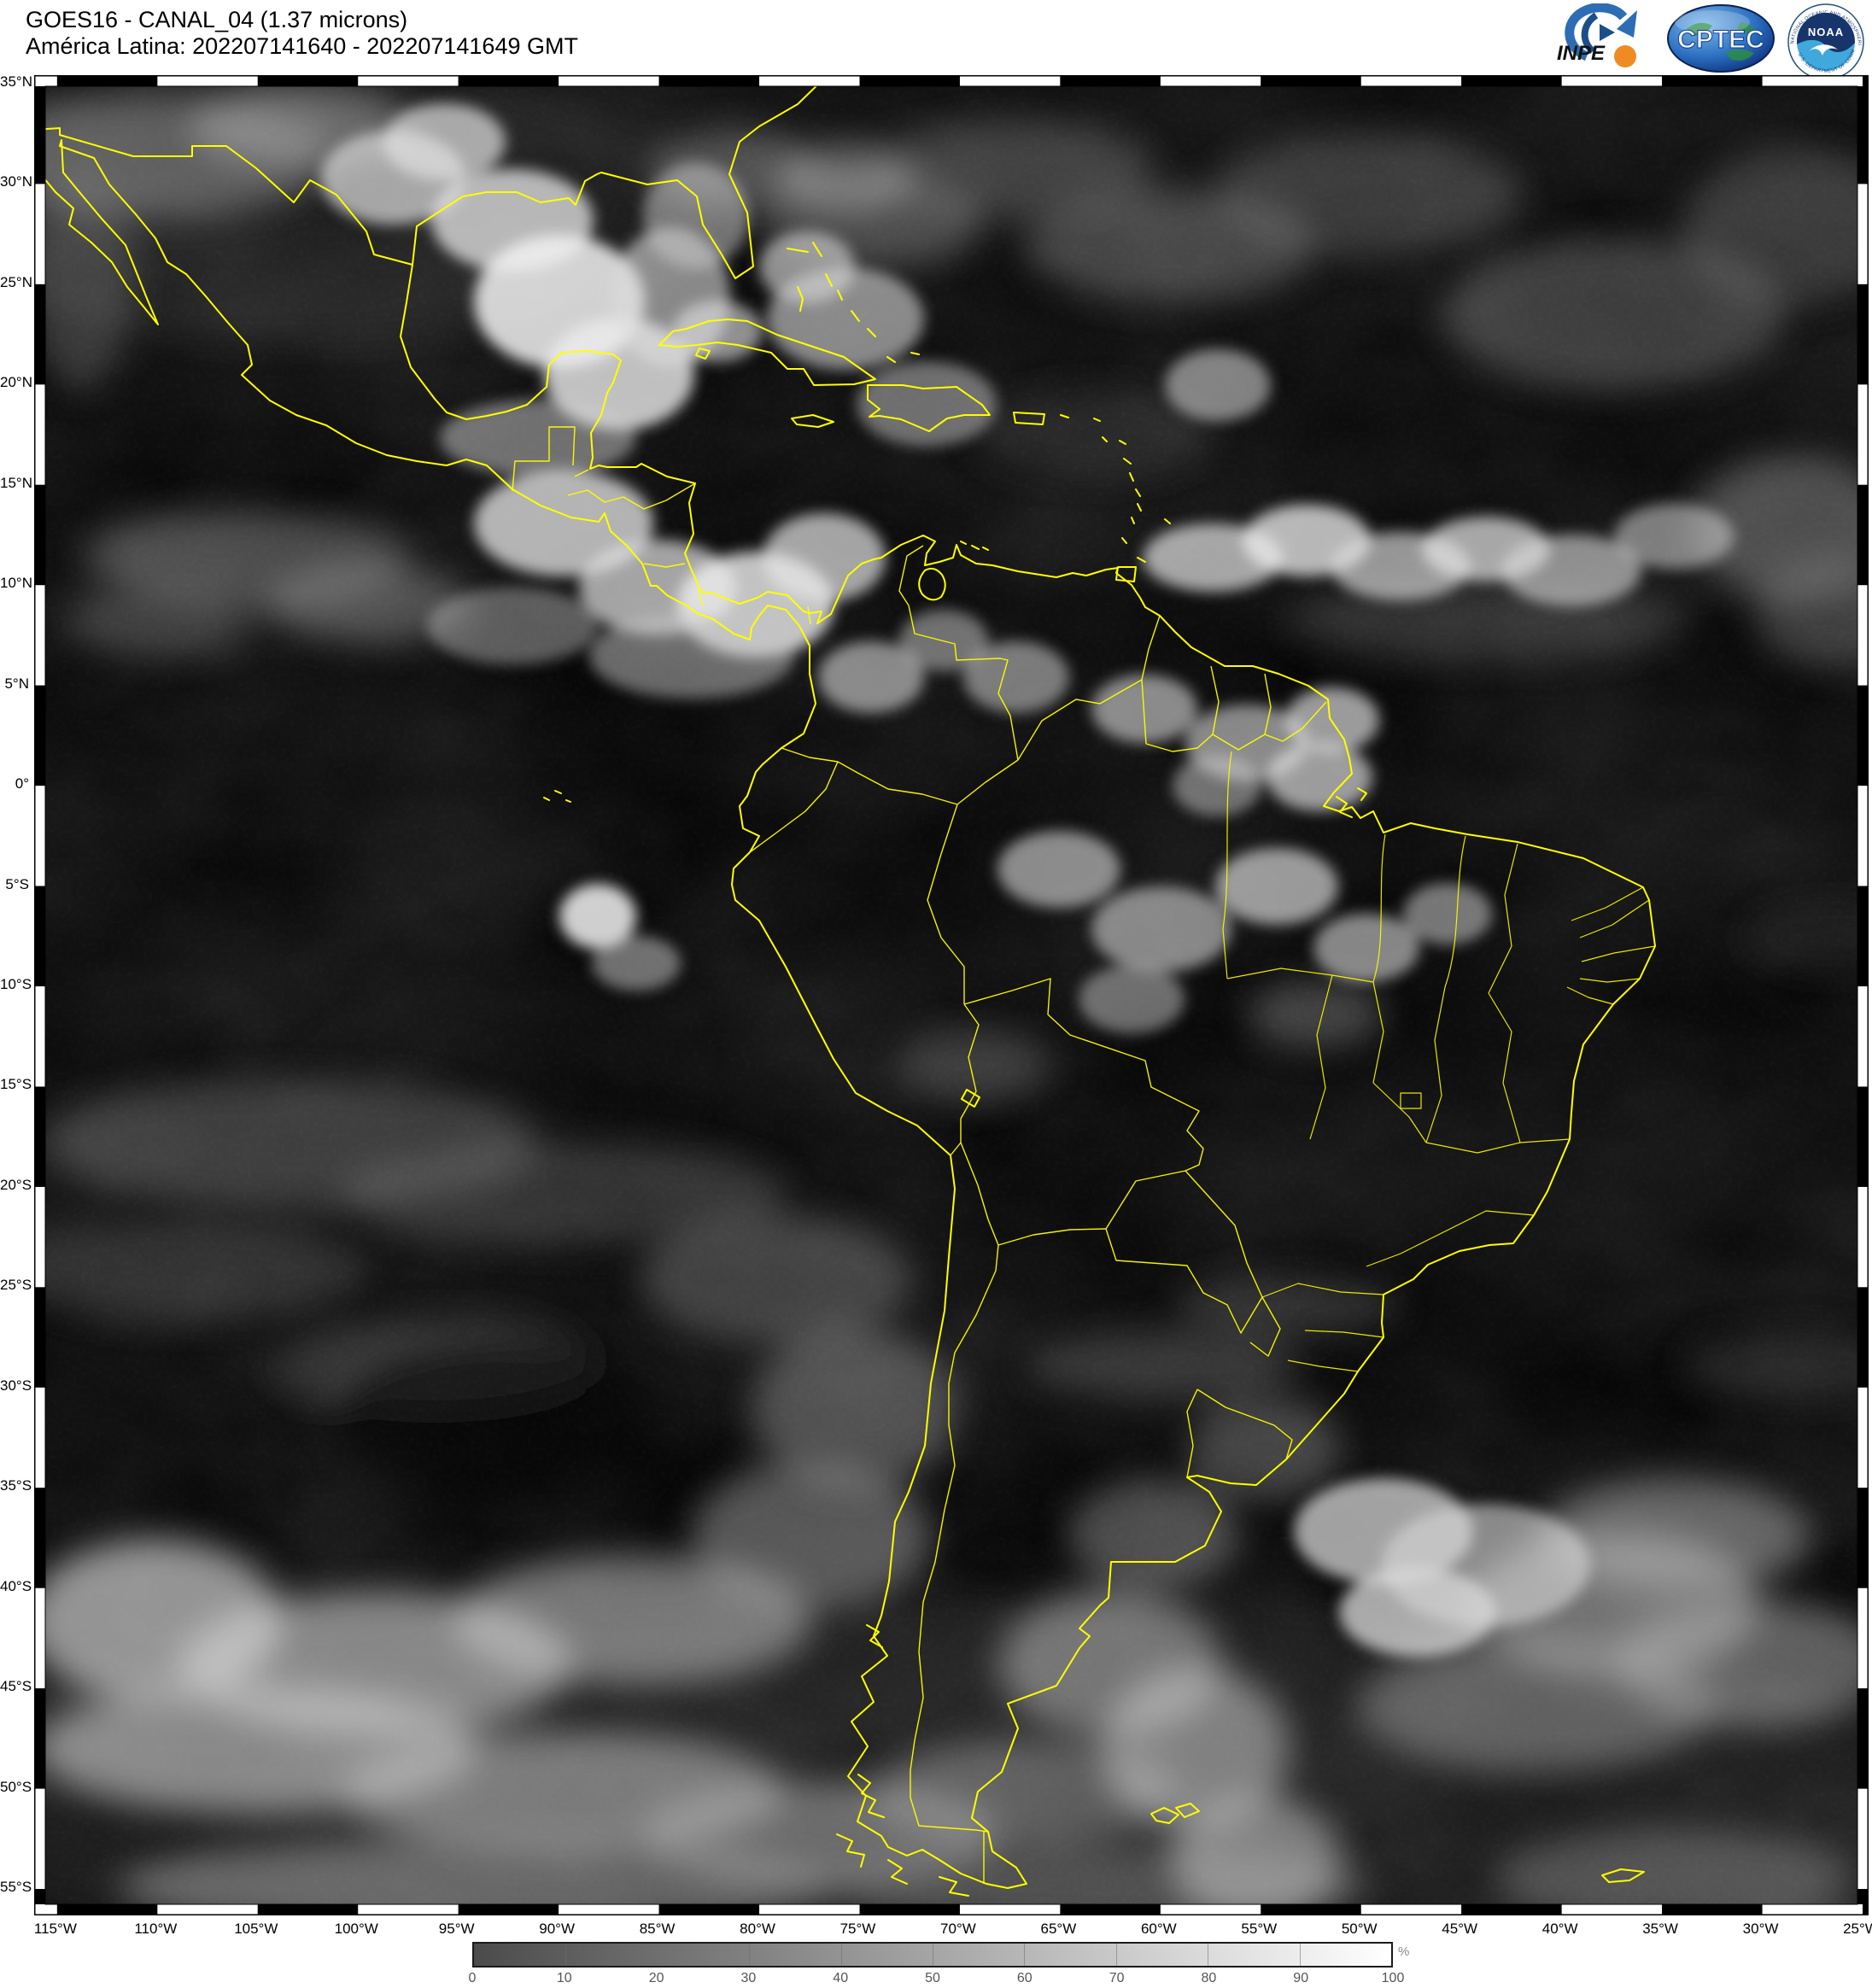  What do you see at coordinates (16, 1686) in the screenshot?
I see `lat-tick-label: 45°S` at bounding box center [16, 1686].